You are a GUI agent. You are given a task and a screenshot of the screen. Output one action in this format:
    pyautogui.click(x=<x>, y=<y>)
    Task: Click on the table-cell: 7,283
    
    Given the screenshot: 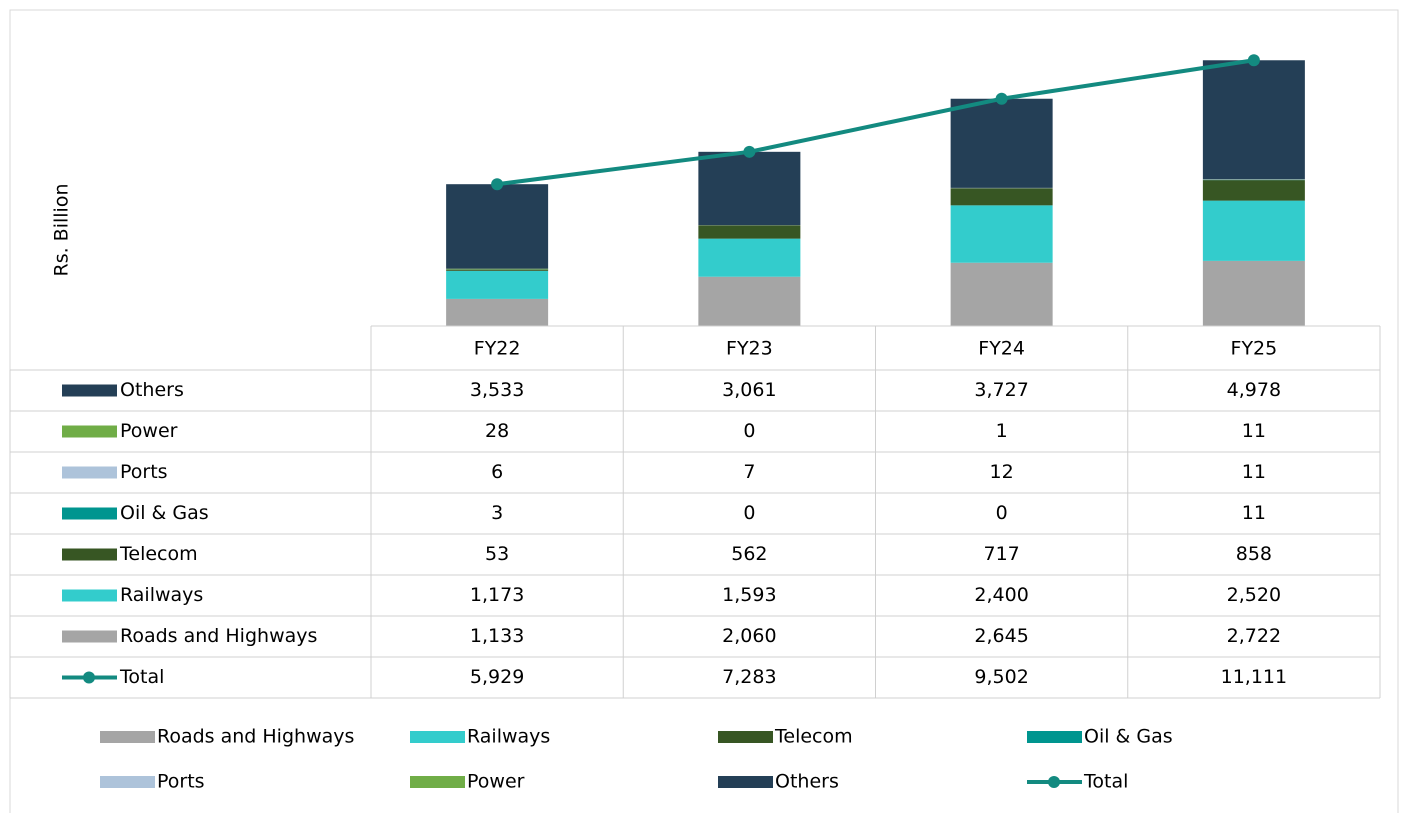 What is the action you would take?
    pyautogui.click(x=749, y=677)
    